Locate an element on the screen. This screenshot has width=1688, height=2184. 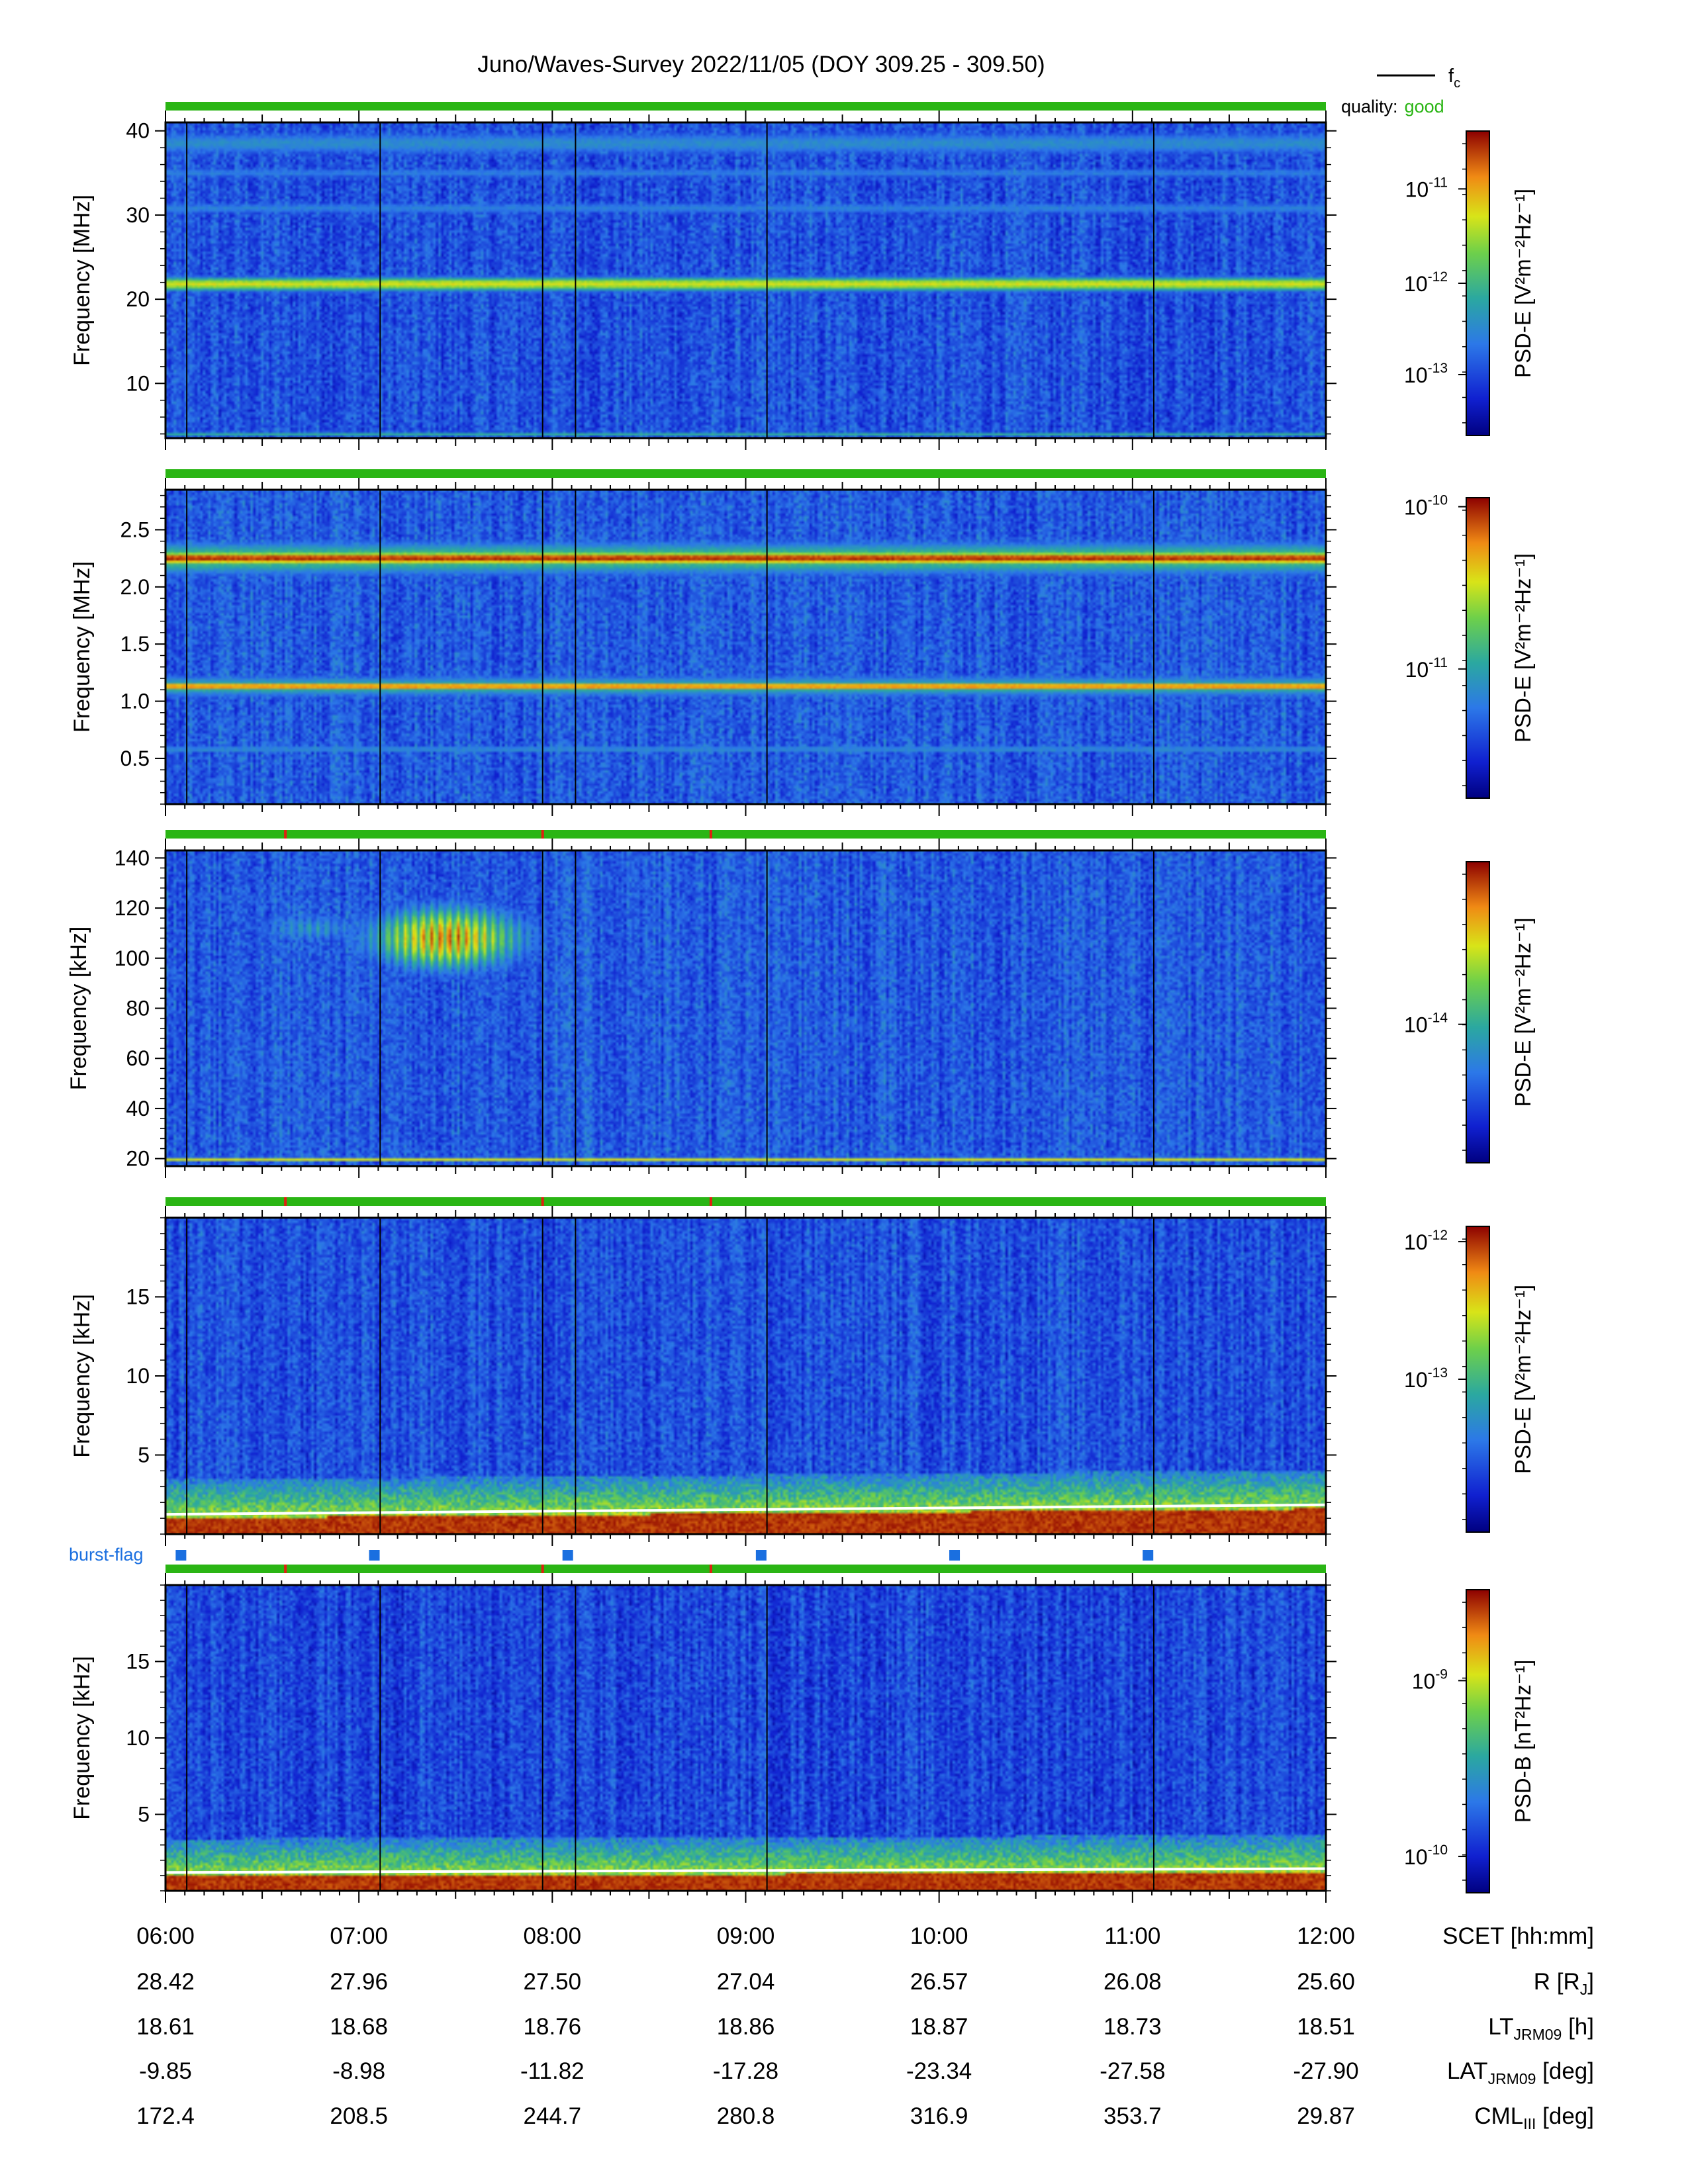
ephemeris-value: 27.50 is located at coordinates (553, 1982).